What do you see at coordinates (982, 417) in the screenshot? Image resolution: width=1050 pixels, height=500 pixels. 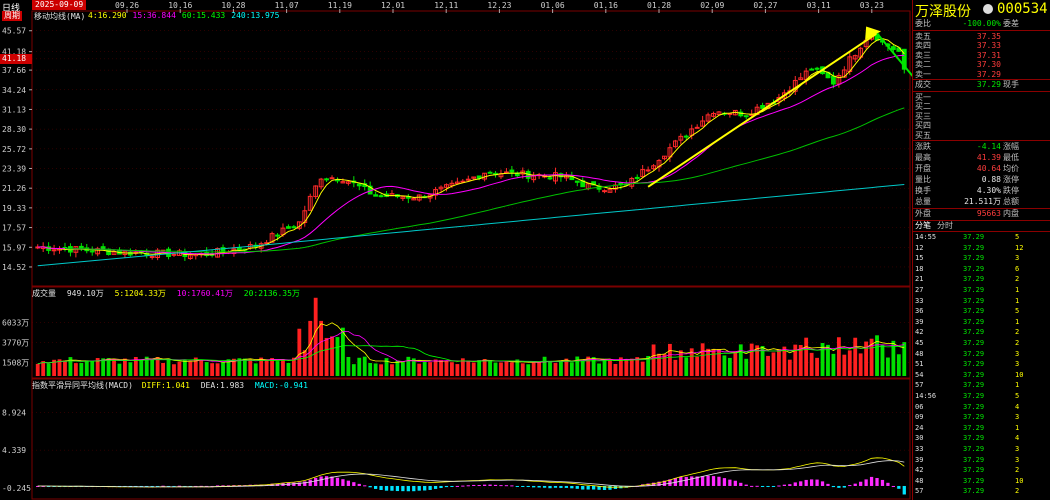 I see `tick-row: 09 37.29 3` at bounding box center [982, 417].